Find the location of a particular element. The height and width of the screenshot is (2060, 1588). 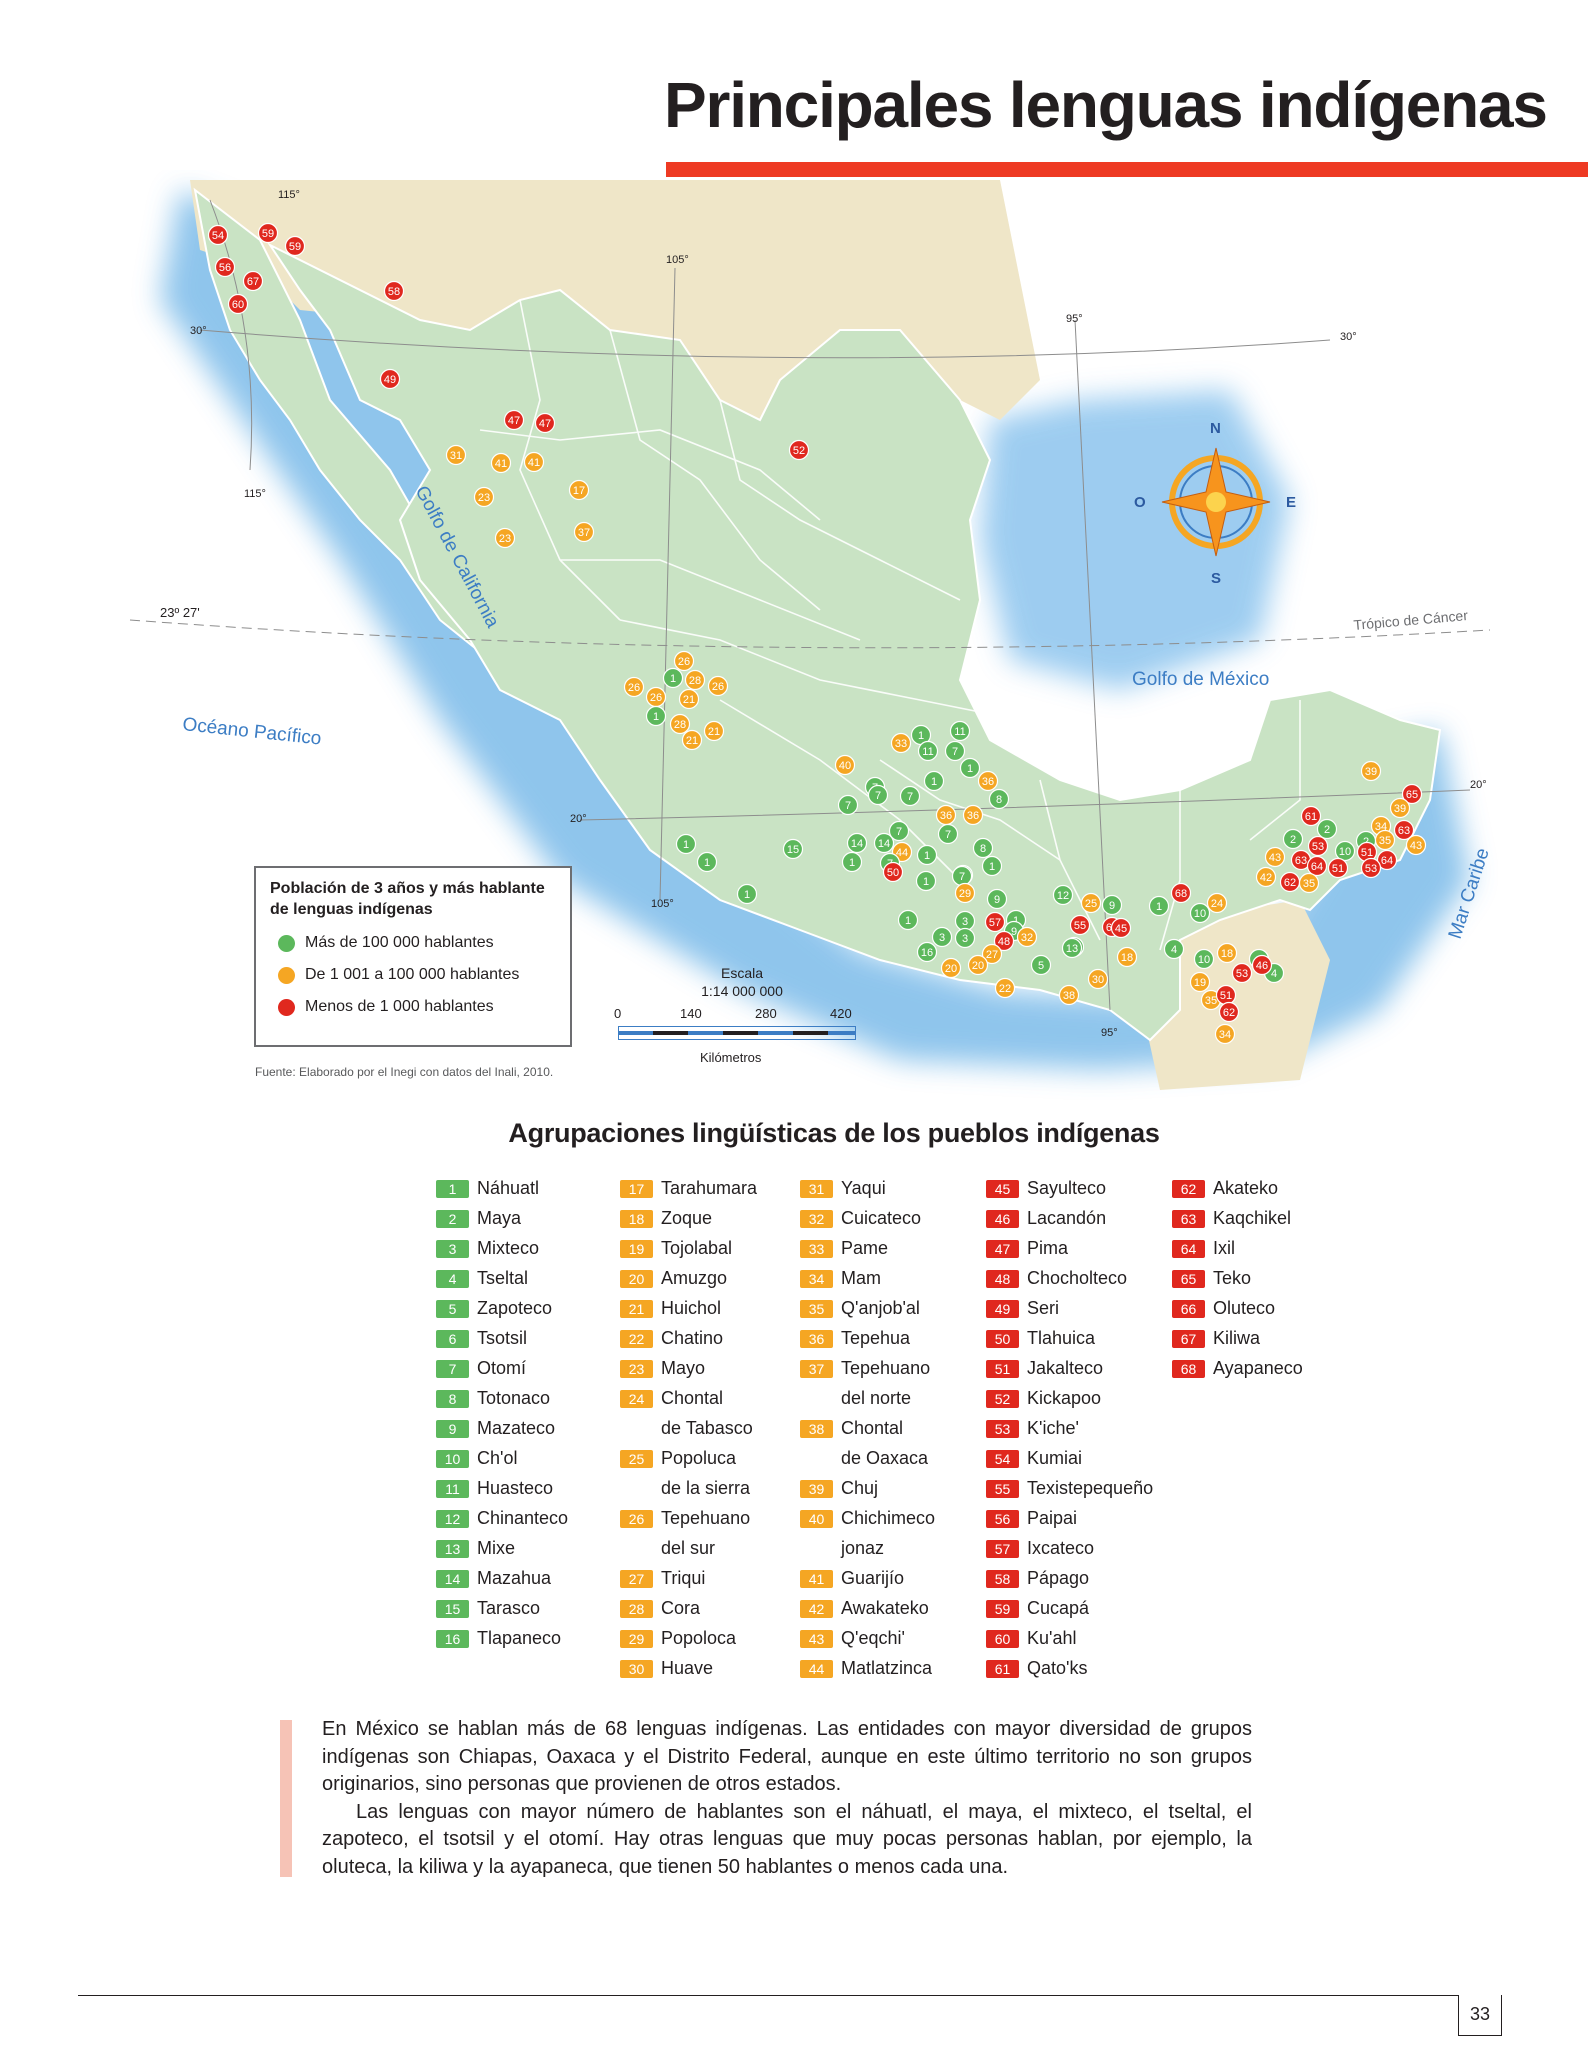

language-number-badge: 4 is located at coordinates (452, 1279).